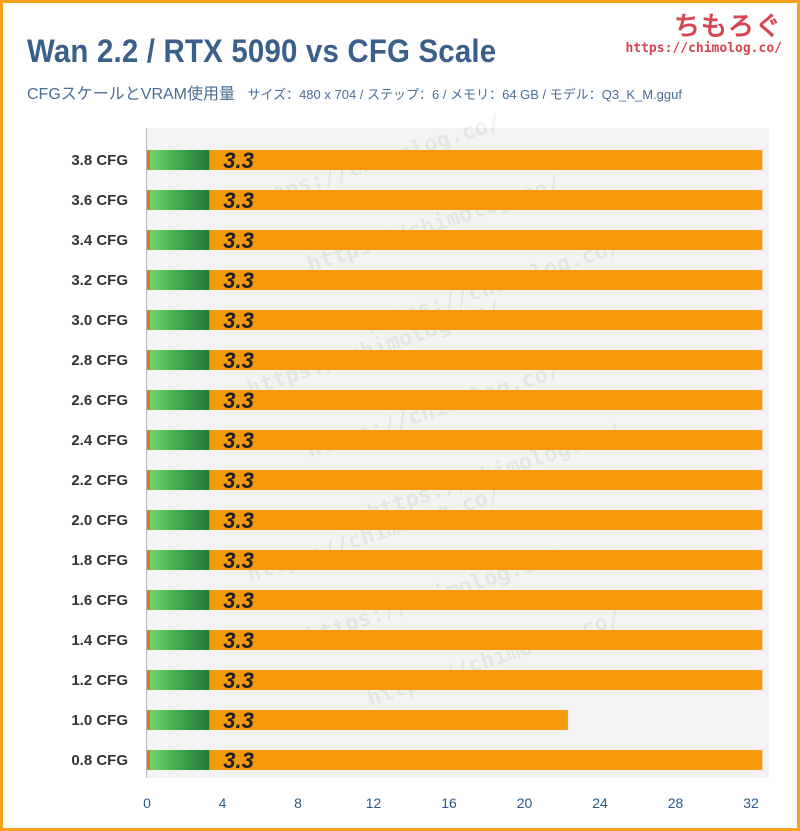 The image size is (800, 831). Describe the element at coordinates (99, 720) in the screenshot. I see `y-tick-label: 1.0 CFG` at that location.